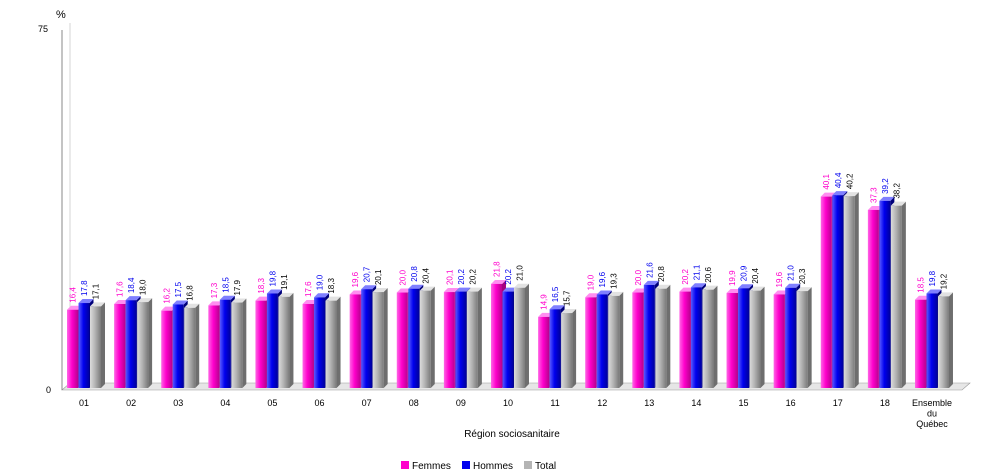 This screenshot has width=1000, height=476. What do you see at coordinates (425, 276) in the screenshot?
I see `data-label-total-08: 20,4` at bounding box center [425, 276].